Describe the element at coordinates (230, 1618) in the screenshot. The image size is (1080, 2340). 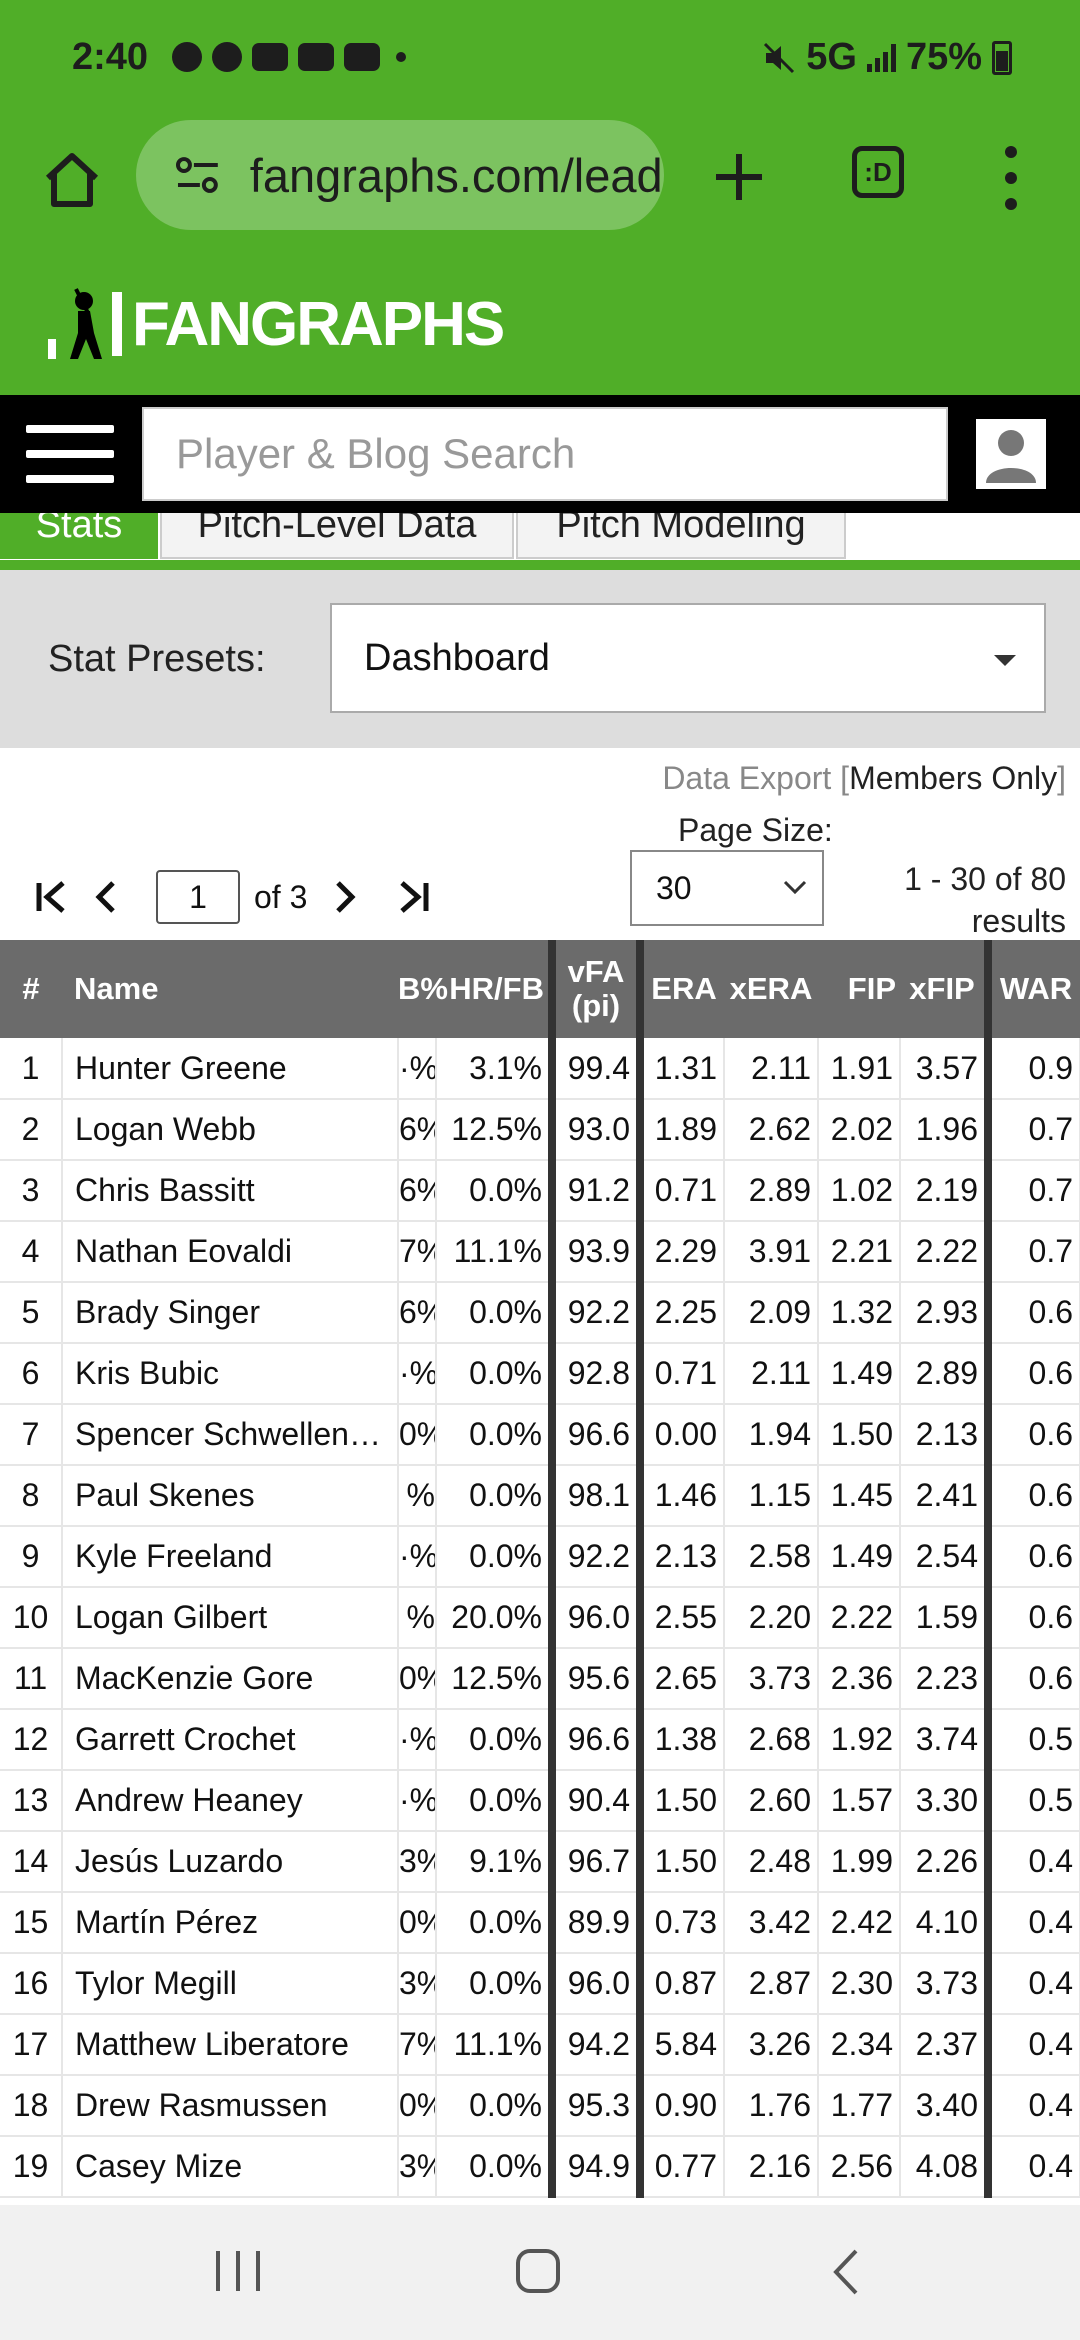
I see `player-name-link: Logan Gilbert` at that location.